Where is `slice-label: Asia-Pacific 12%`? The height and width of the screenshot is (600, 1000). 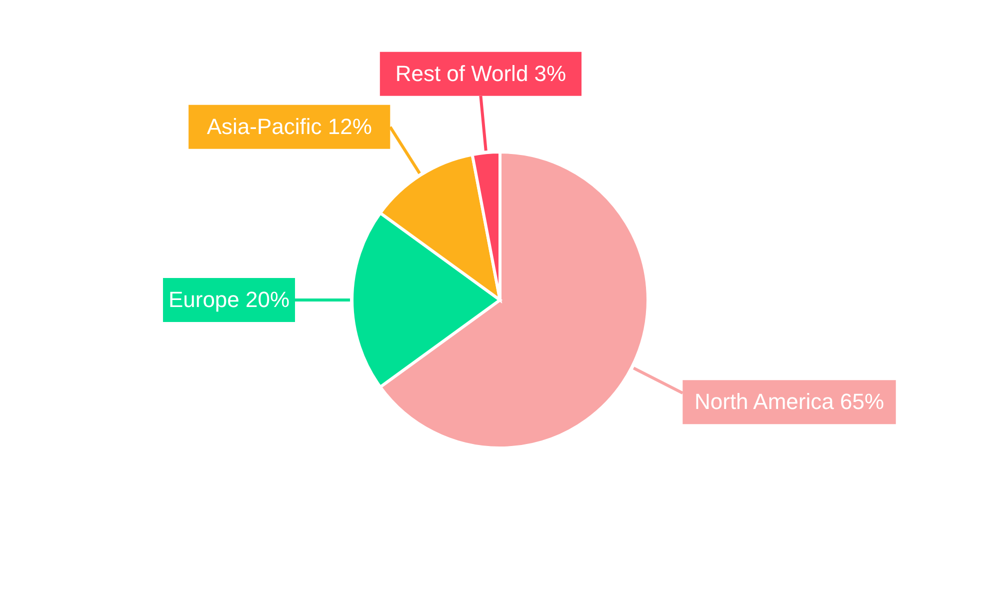
slice-label: Asia-Pacific 12% is located at coordinates (289, 126).